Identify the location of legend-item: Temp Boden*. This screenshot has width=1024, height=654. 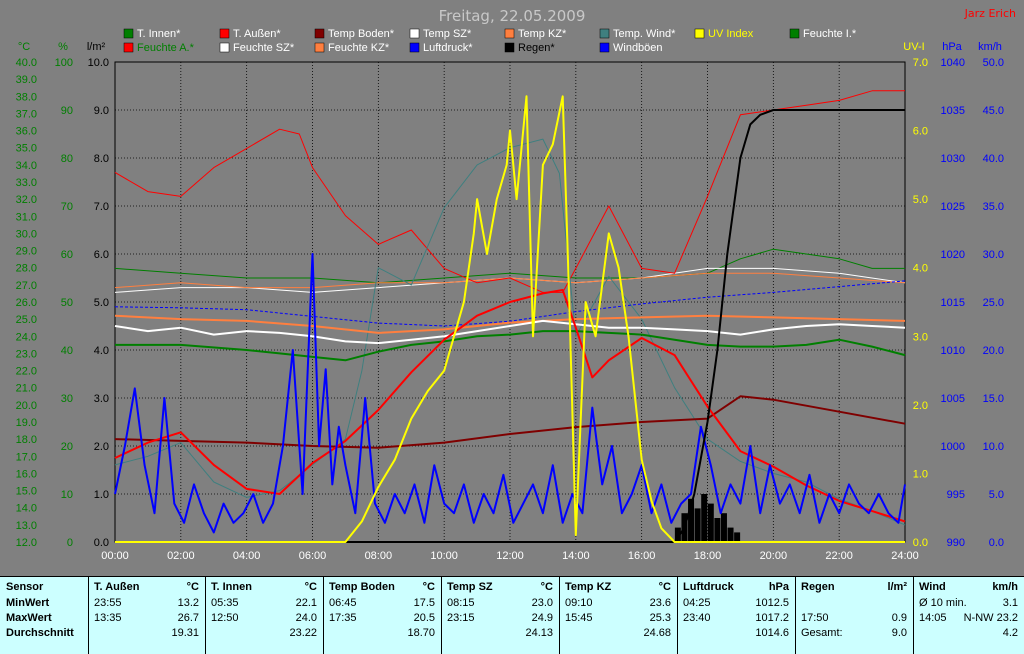
(361, 34).